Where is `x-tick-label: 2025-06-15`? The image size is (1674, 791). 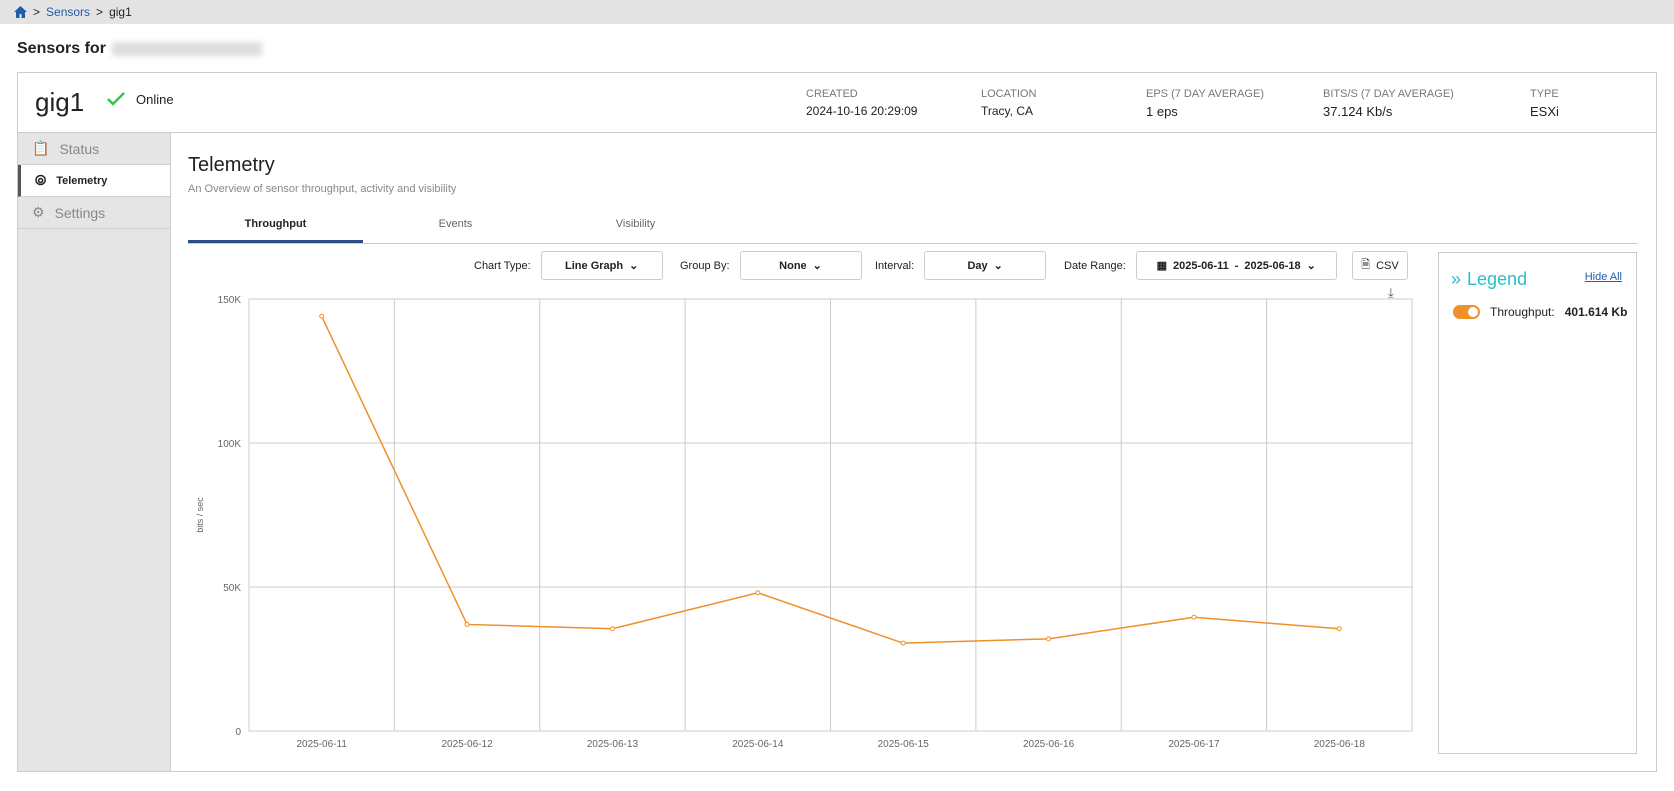 x-tick-label: 2025-06-15 is located at coordinates (904, 744).